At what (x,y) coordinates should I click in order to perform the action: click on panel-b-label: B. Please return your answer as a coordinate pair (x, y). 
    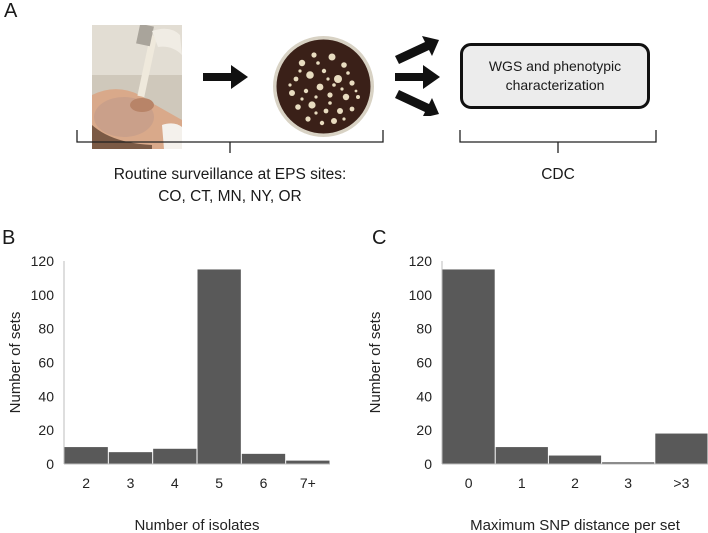
    Looking at the image, I should click on (9, 238).